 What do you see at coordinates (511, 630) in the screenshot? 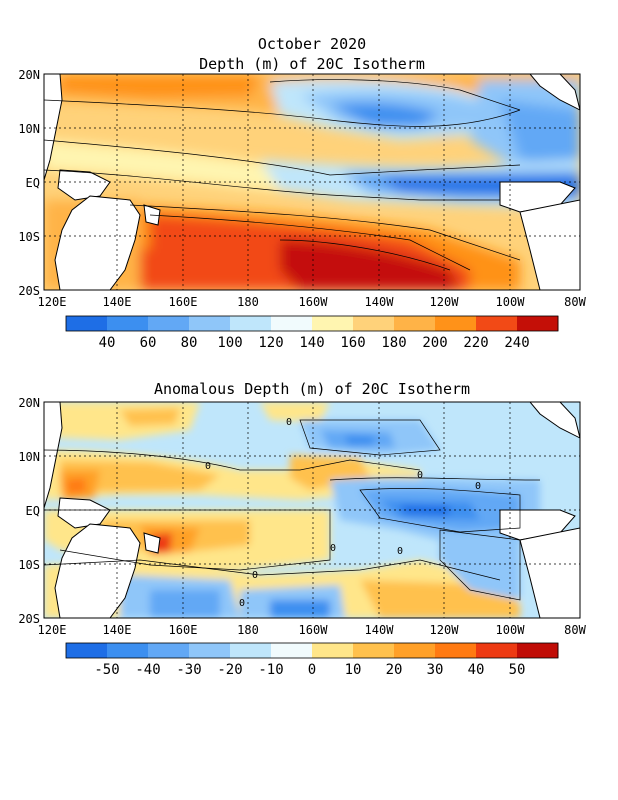
I see `chart2-xtick-100W: 100W` at bounding box center [511, 630].